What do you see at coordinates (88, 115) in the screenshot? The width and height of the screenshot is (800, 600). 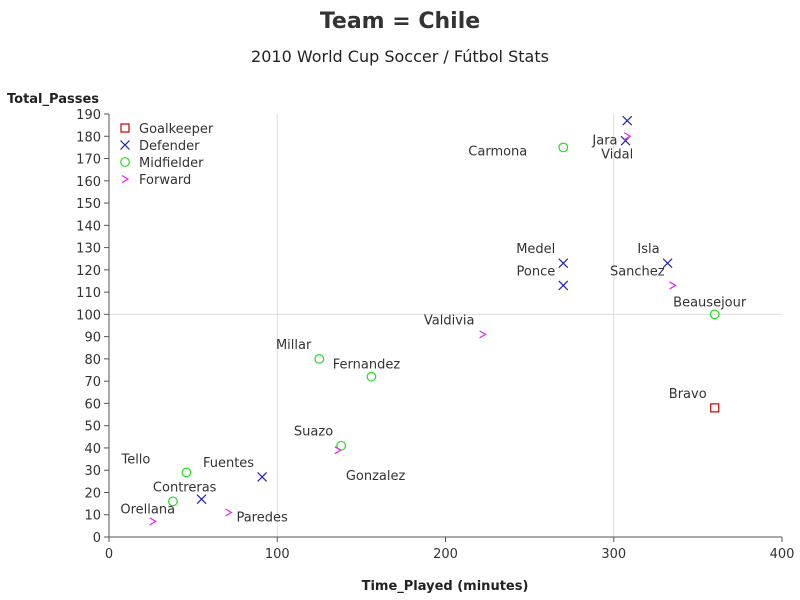 I see `y-tick-label: 190` at bounding box center [88, 115].